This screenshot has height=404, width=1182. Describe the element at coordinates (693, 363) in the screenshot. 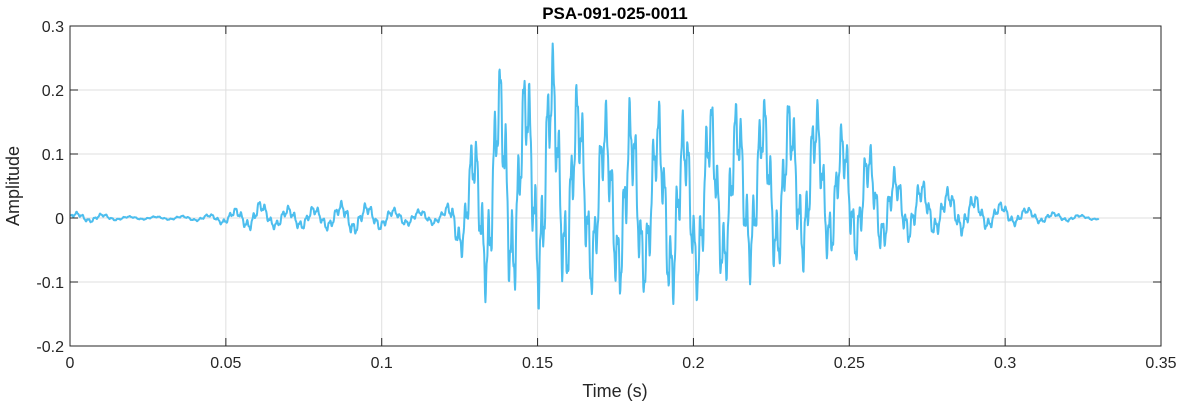

I see `x-tick-label: 0.2` at that location.